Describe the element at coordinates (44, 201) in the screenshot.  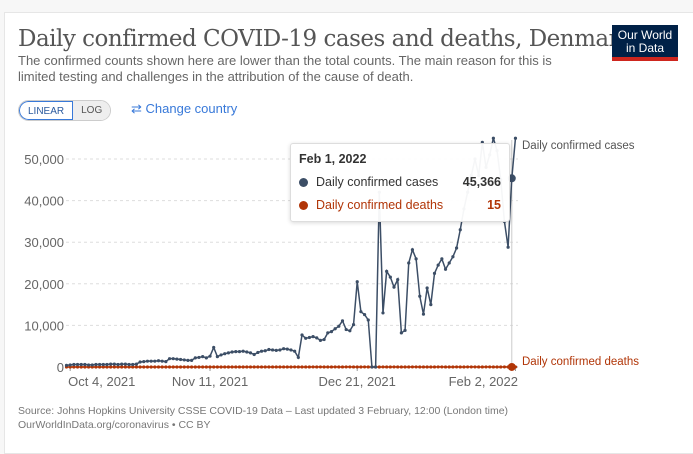
I see `y-tick-label: 40,000` at that location.